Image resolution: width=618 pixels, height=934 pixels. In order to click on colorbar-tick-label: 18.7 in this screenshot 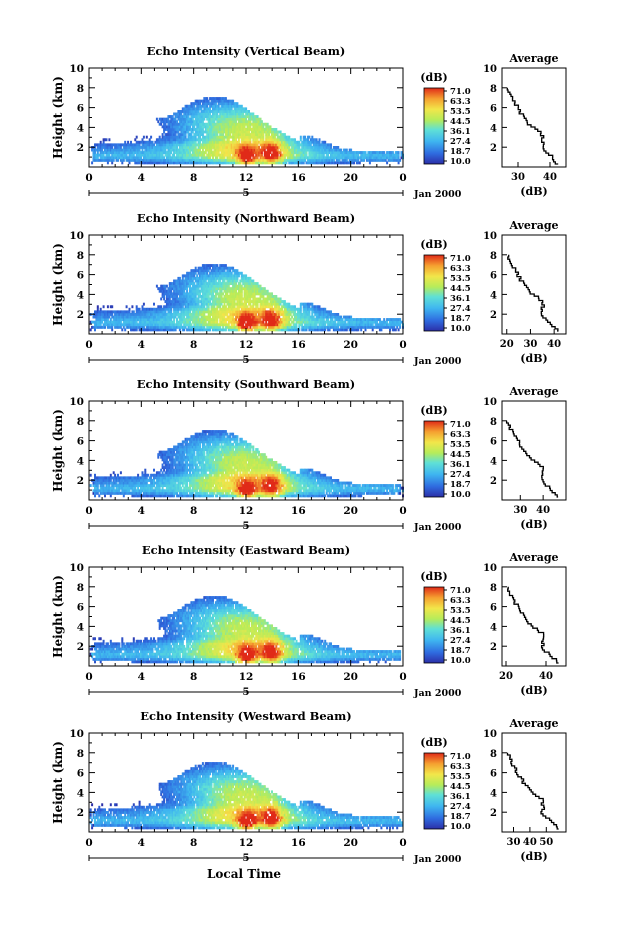, I will do `click(460, 152)`.